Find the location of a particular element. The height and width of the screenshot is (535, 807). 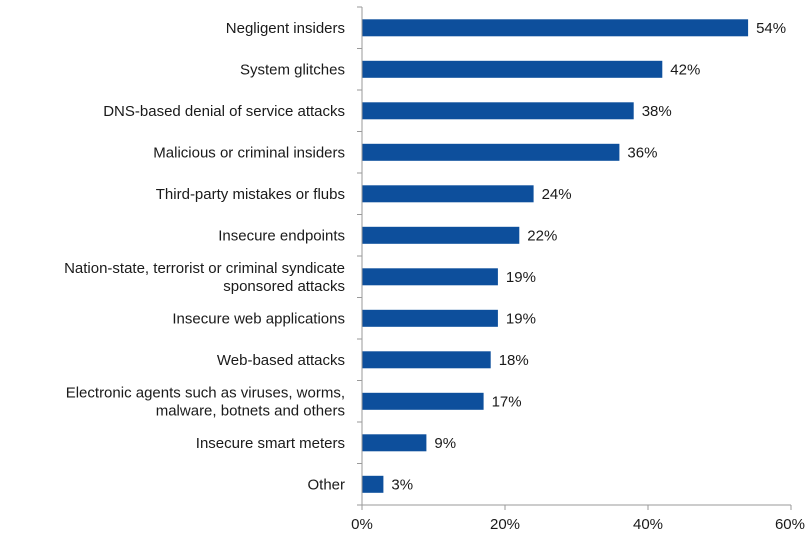

category-label: Insecure smart meters is located at coordinates (270, 443).